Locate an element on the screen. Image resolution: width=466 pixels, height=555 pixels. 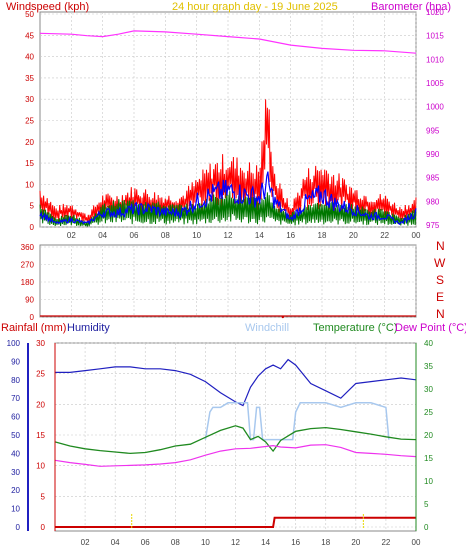
humidity-series-line is located at coordinates (236, 382).